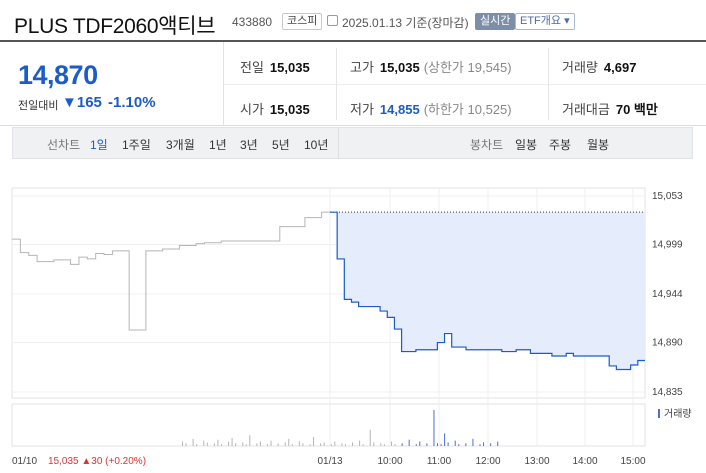  I want to click on y-tick-label: 15,053, so click(667, 196).